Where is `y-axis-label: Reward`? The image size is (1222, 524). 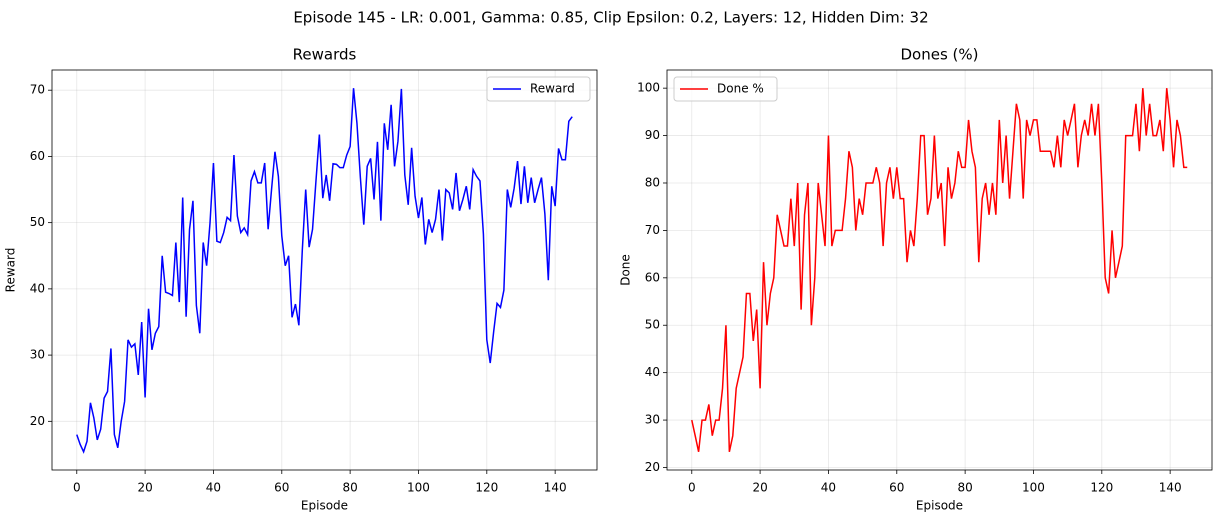
y-axis-label: Reward is located at coordinates (11, 270).